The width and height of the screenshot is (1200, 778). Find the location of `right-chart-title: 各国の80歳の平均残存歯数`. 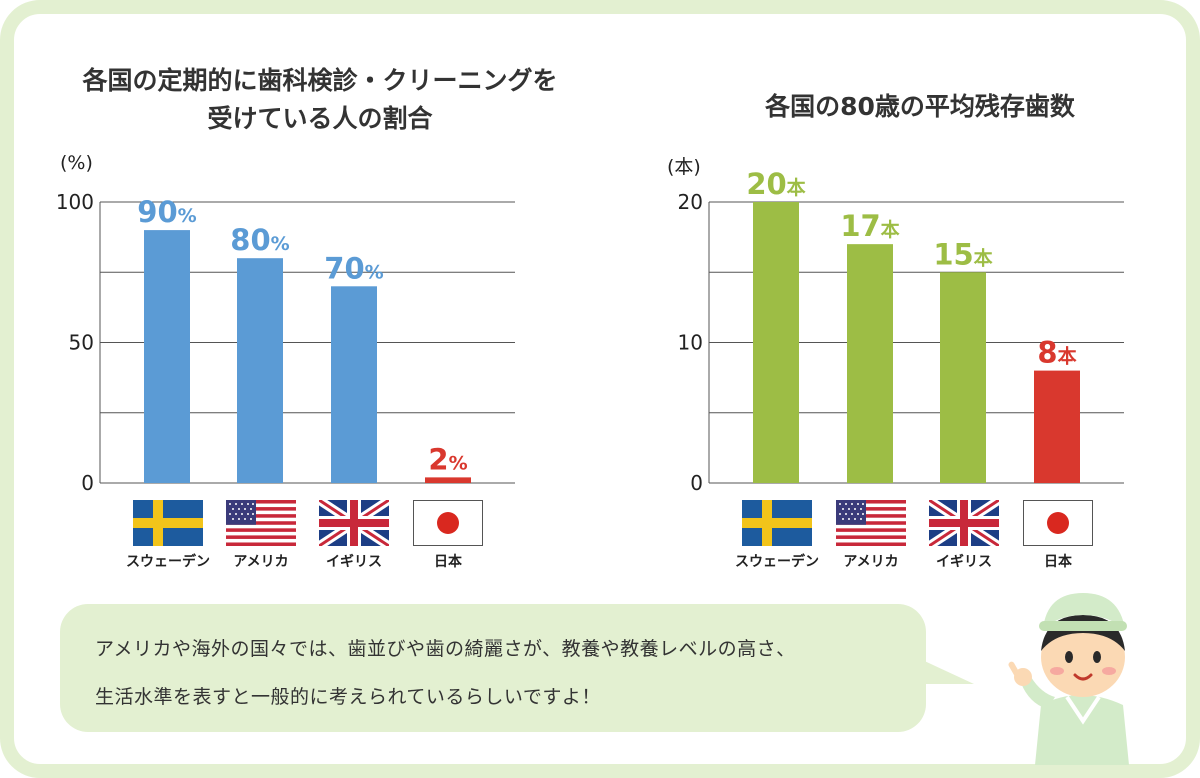

right-chart-title: 各国の80歳の平均残存歯数 is located at coordinates (920, 106).